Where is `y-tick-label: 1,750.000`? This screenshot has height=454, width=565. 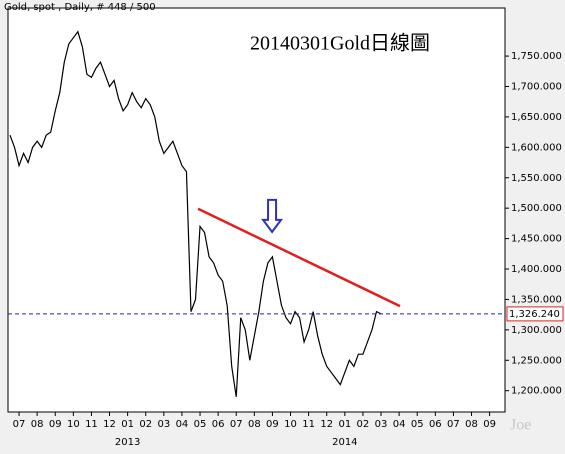 y-tick-label: 1,750.000 is located at coordinates (536, 56).